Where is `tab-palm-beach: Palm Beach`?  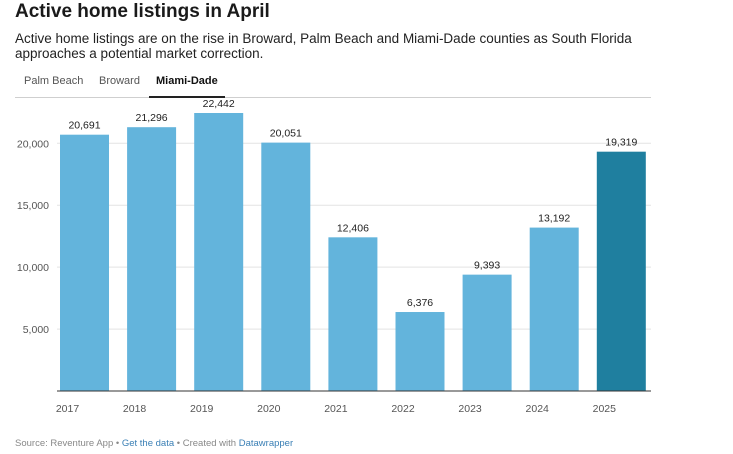 tab-palm-beach: Palm Beach is located at coordinates (54, 81).